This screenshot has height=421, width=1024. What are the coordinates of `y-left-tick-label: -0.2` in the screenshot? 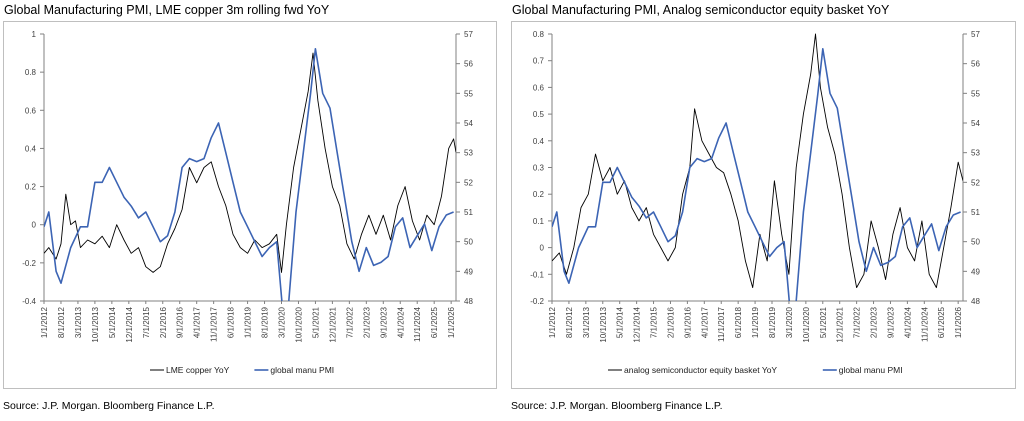 It's located at (537, 301).